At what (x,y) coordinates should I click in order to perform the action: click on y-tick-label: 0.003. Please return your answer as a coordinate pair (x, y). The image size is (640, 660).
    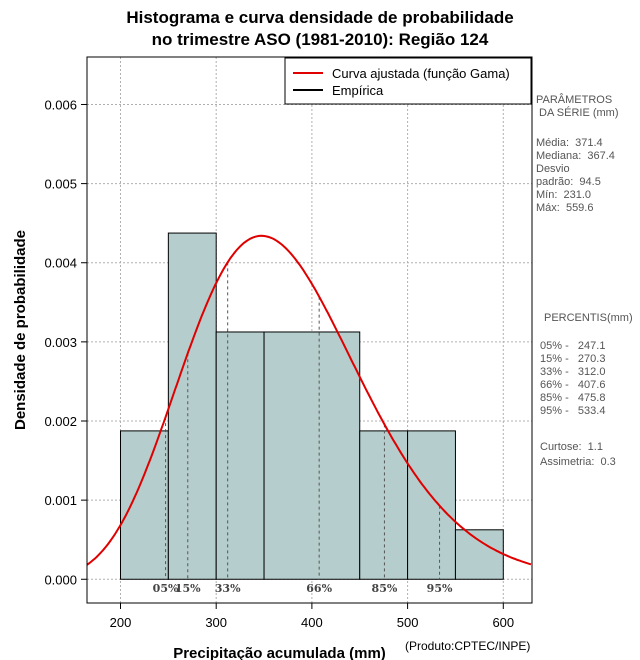
    Looking at the image, I should click on (60, 342).